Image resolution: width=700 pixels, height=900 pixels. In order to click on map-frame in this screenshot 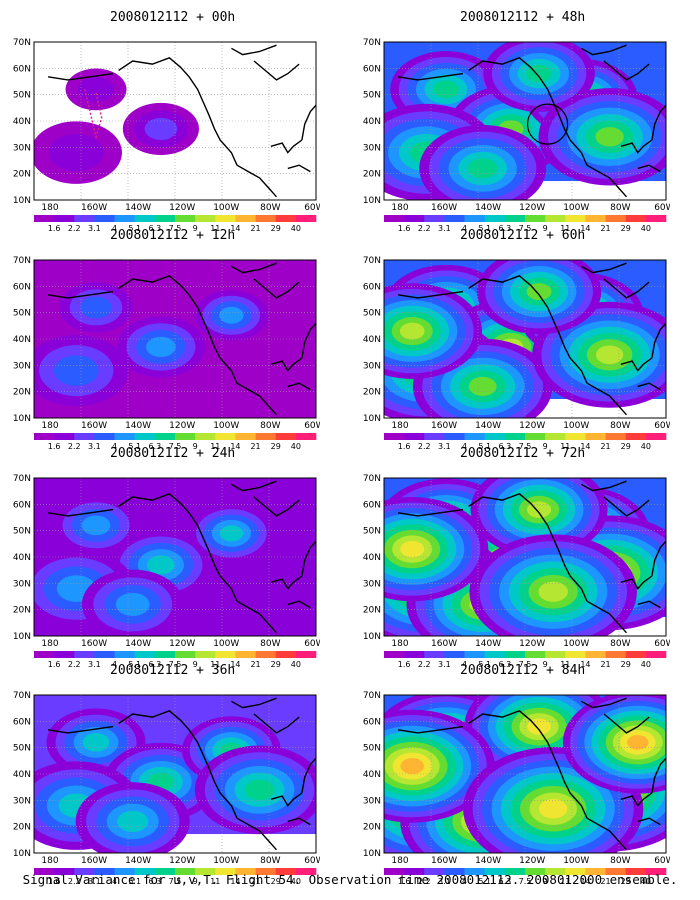, I will do `click(175, 774)`.